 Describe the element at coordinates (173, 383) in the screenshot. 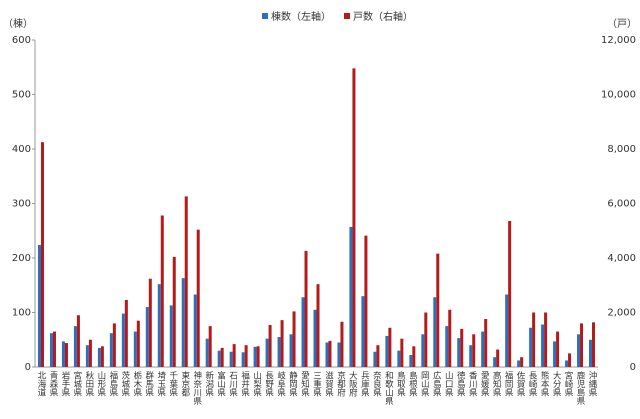

I see `x-tick-label: 千葉県` at that location.